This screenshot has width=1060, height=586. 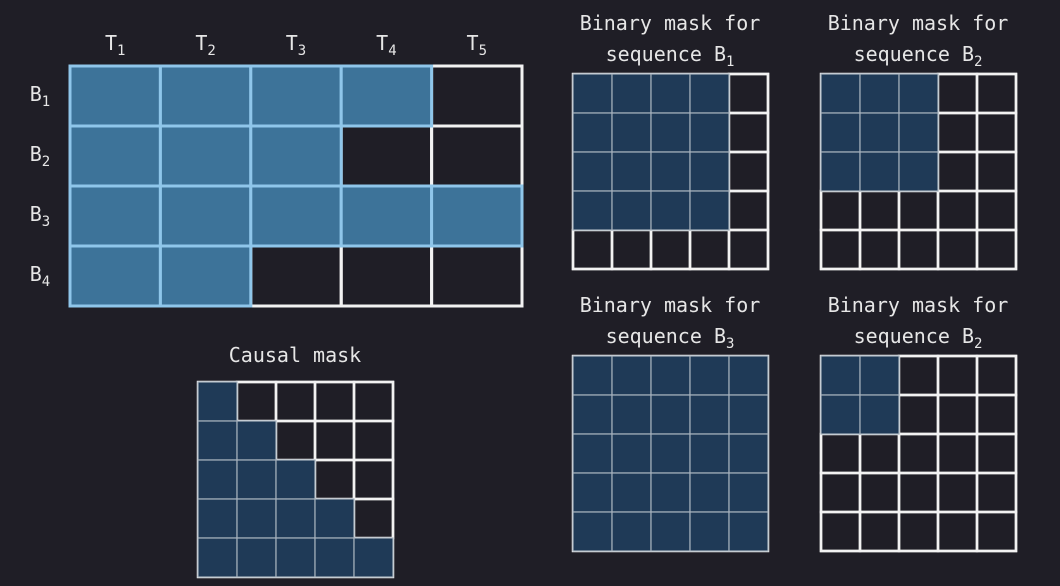 What do you see at coordinates (918, 23) in the screenshot?
I see `binary-mask-2-title-line1: Binary mask for` at bounding box center [918, 23].